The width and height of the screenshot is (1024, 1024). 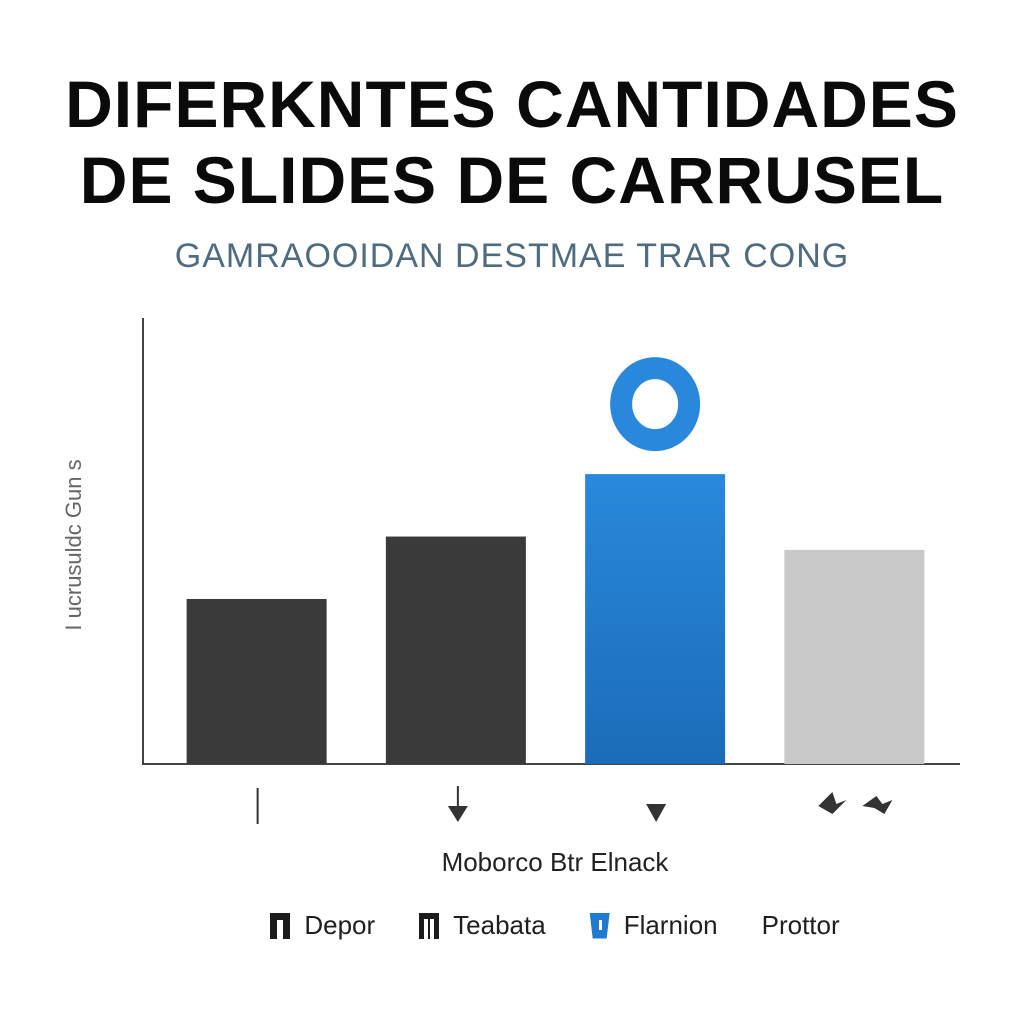 I want to click on legend-item-teabata: Teabata, so click(x=482, y=925).